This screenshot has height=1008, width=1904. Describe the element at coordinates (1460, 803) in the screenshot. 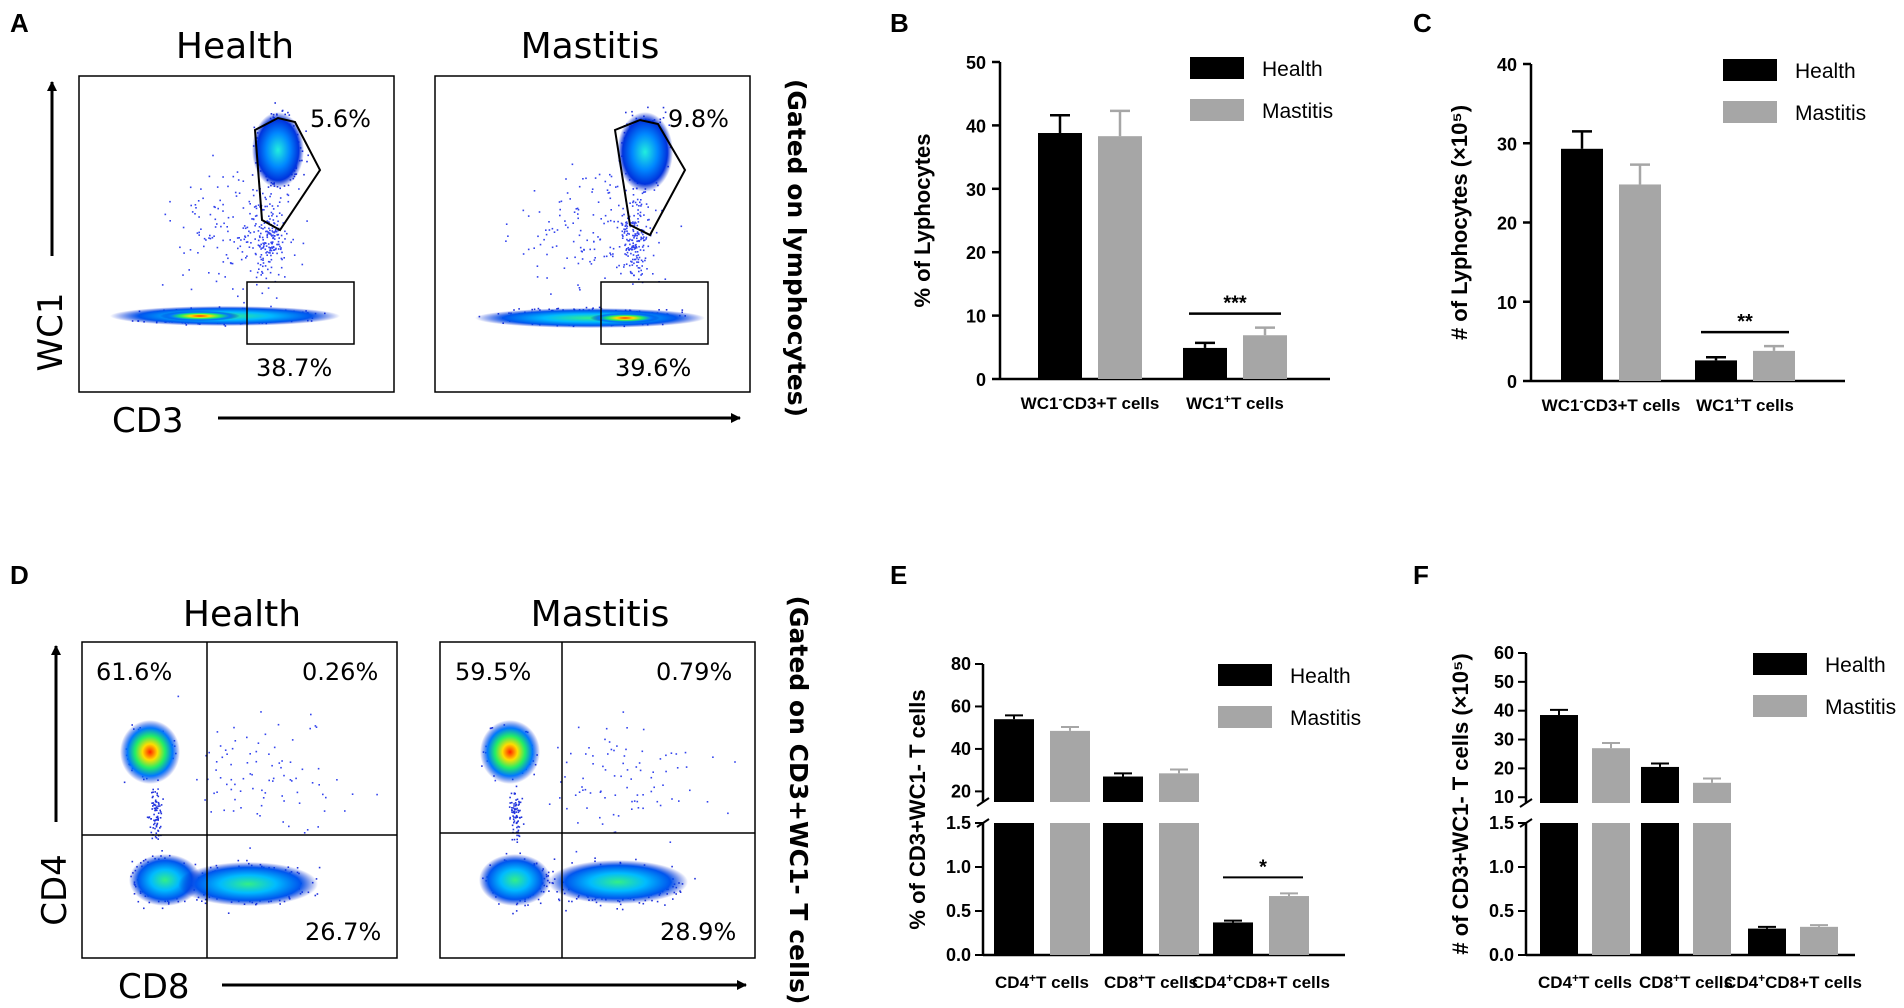

I see `y-axis-title: # of CD3+WC1- T cells (×10⁵)` at that location.